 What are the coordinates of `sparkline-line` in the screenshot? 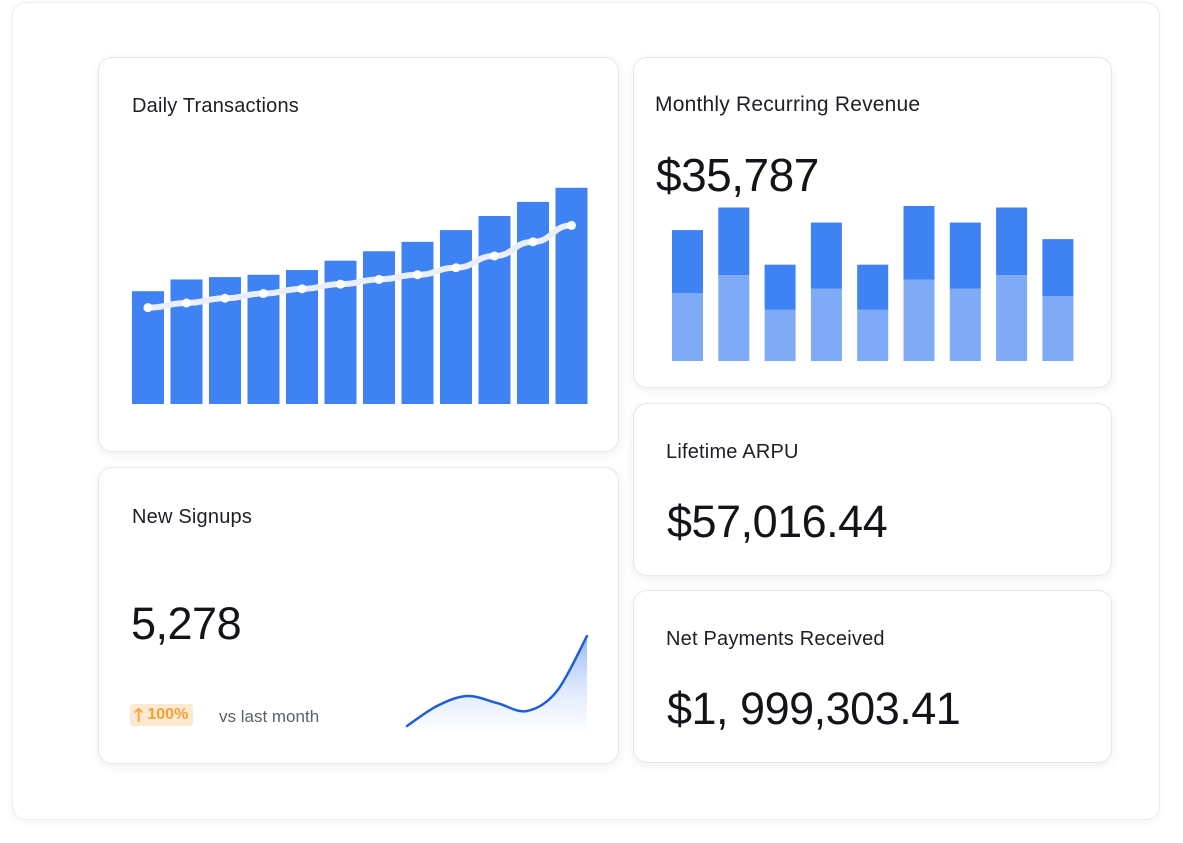 It's located at (497, 681).